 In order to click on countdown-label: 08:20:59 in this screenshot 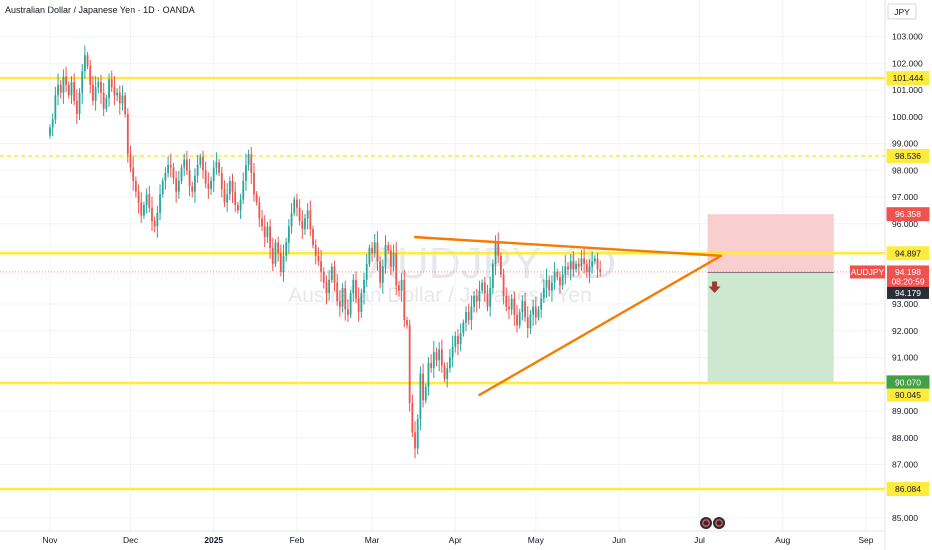, I will do `click(907, 281)`.